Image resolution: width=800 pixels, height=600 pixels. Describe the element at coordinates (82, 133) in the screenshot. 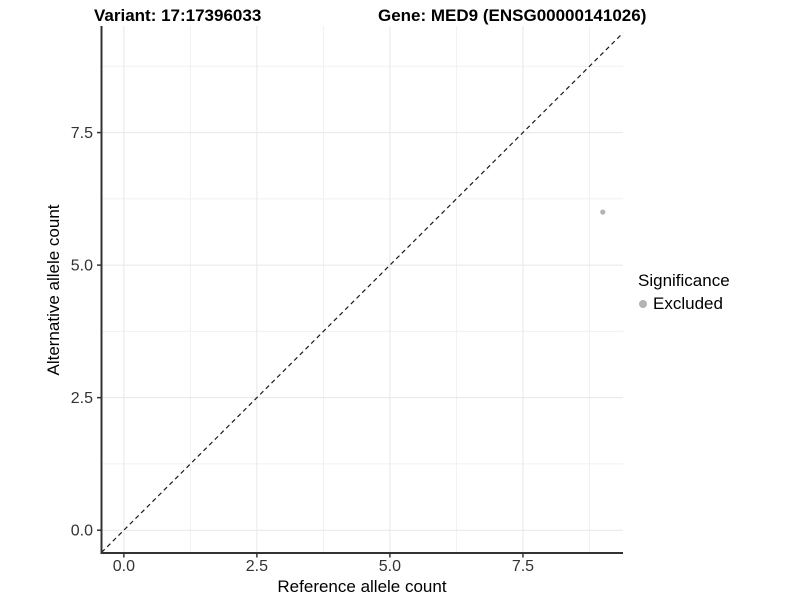

I see `y-tick-label: 7.5` at that location.